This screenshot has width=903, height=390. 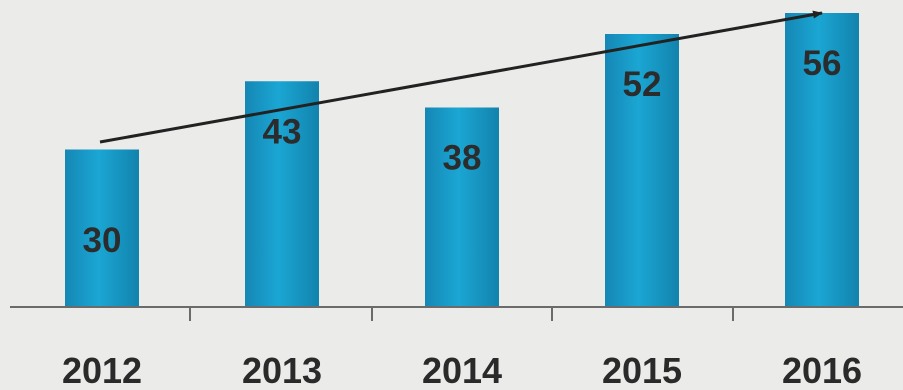 I want to click on x-tick-label-2016: 2016, so click(x=822, y=370).